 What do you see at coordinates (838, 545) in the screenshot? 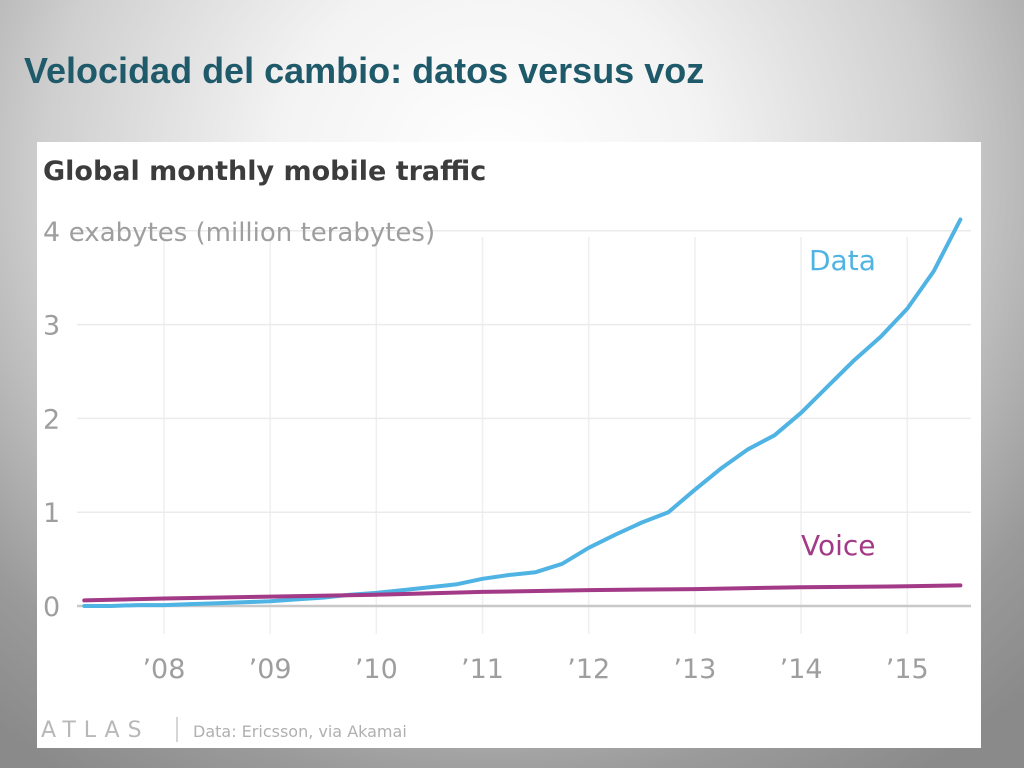
I see `series-label-voice: Voice` at bounding box center [838, 545].